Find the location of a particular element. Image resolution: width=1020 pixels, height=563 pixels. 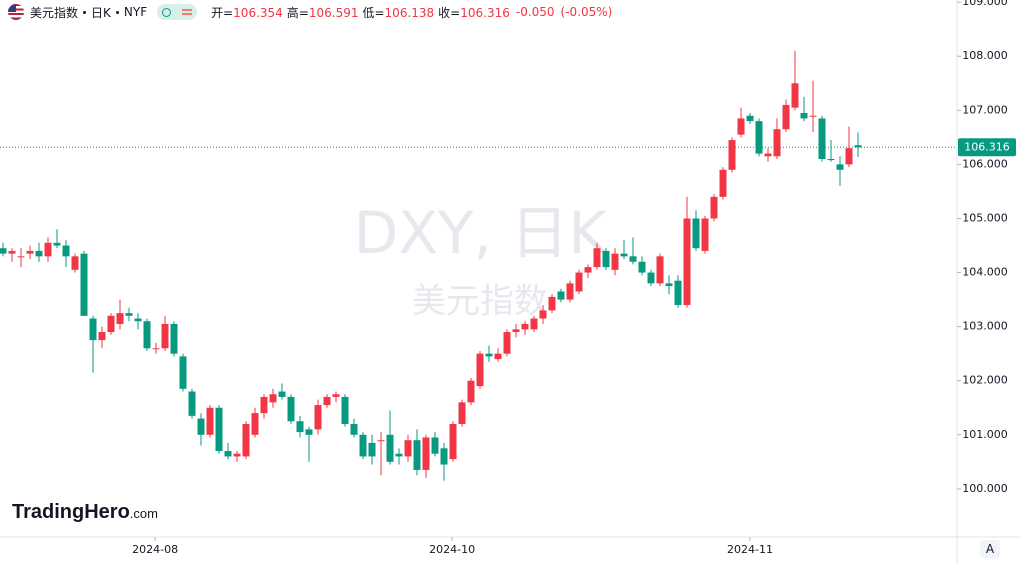

y-tick-label: 101.000 is located at coordinates (985, 434).